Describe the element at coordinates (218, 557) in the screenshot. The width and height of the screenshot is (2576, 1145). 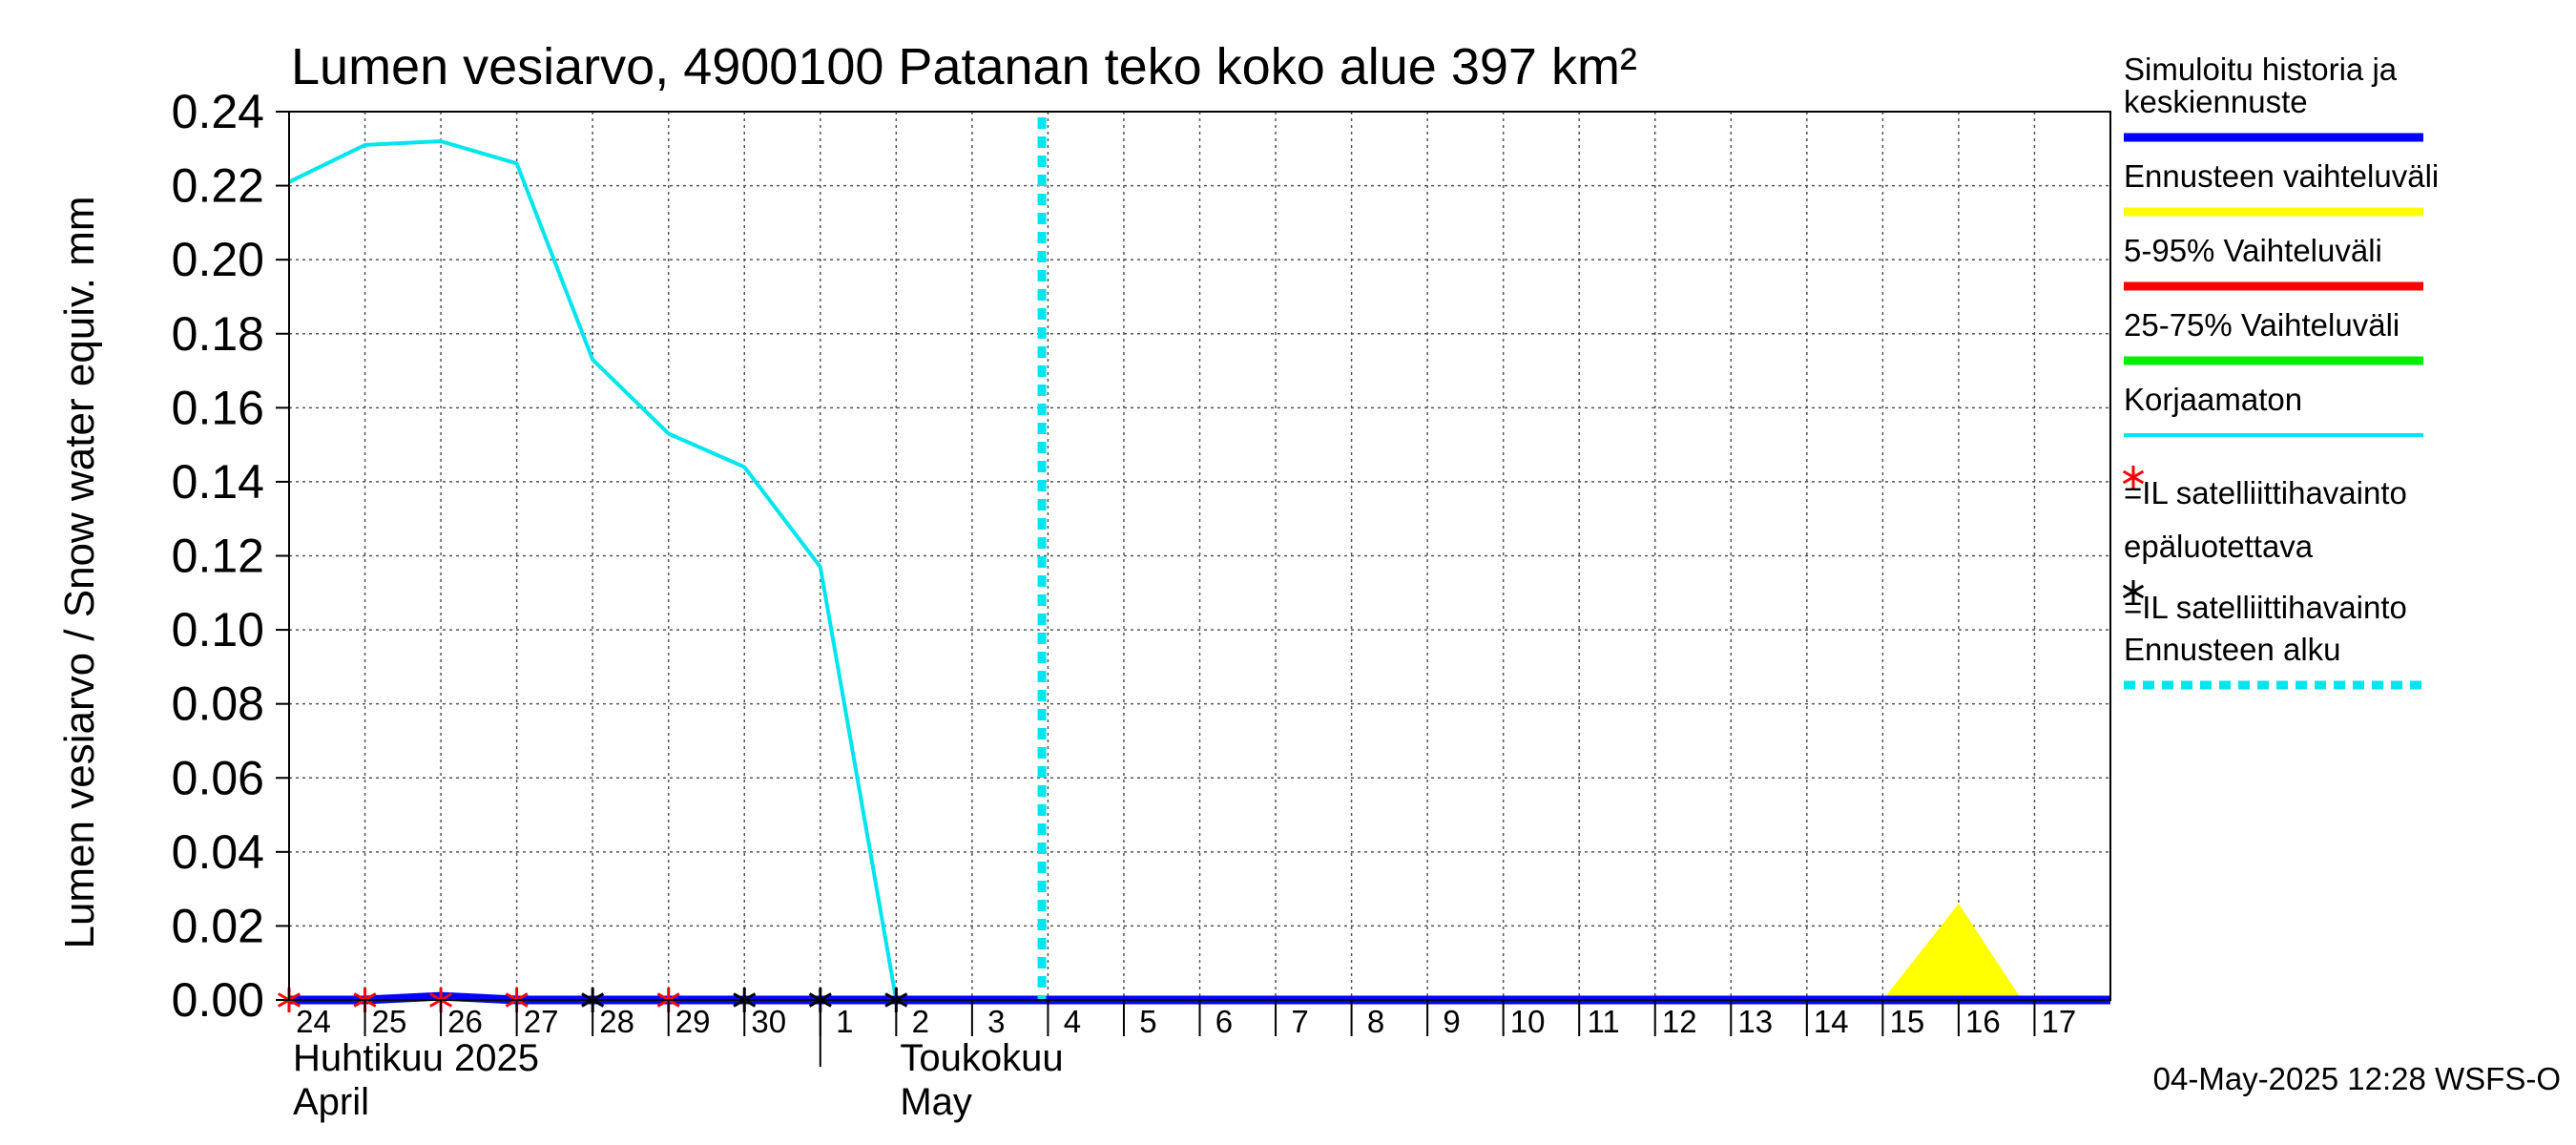
I see `y-tick-label: 0.12` at that location.